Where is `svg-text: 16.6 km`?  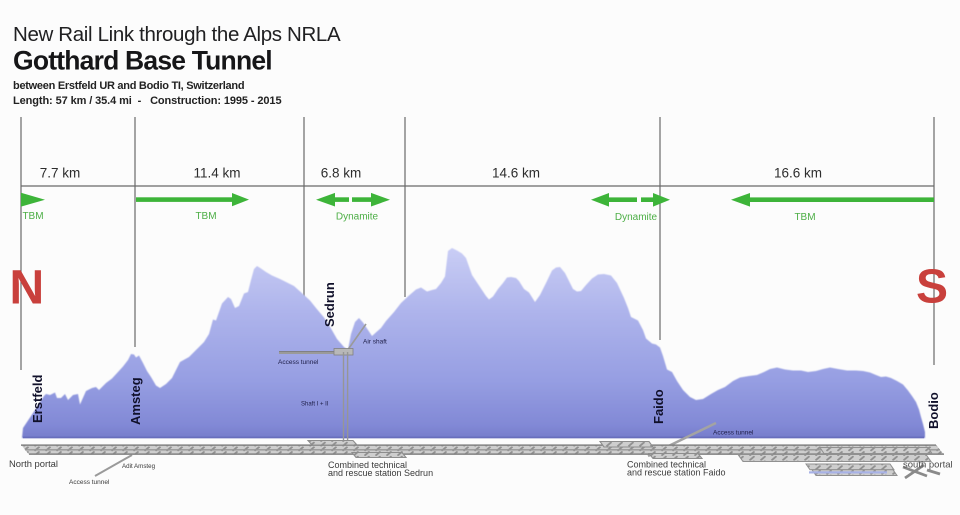 svg-text: 16.6 km is located at coordinates (798, 173).